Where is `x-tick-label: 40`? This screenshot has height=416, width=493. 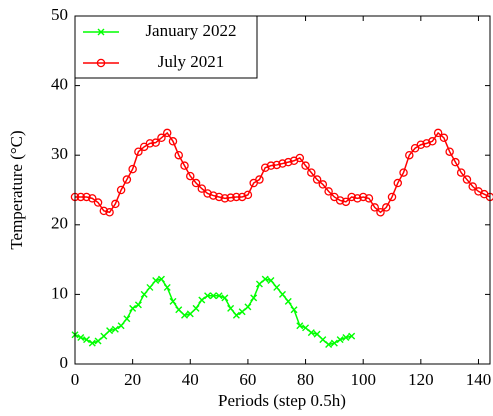 x-tick-label: 40 is located at coordinates (190, 379).